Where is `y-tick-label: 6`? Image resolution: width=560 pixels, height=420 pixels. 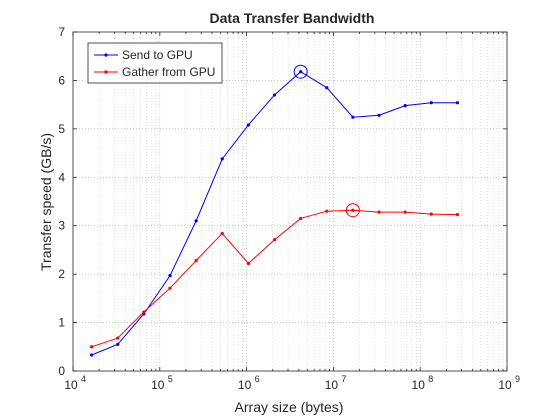
y-tick-label: 6 is located at coordinates (61, 80).